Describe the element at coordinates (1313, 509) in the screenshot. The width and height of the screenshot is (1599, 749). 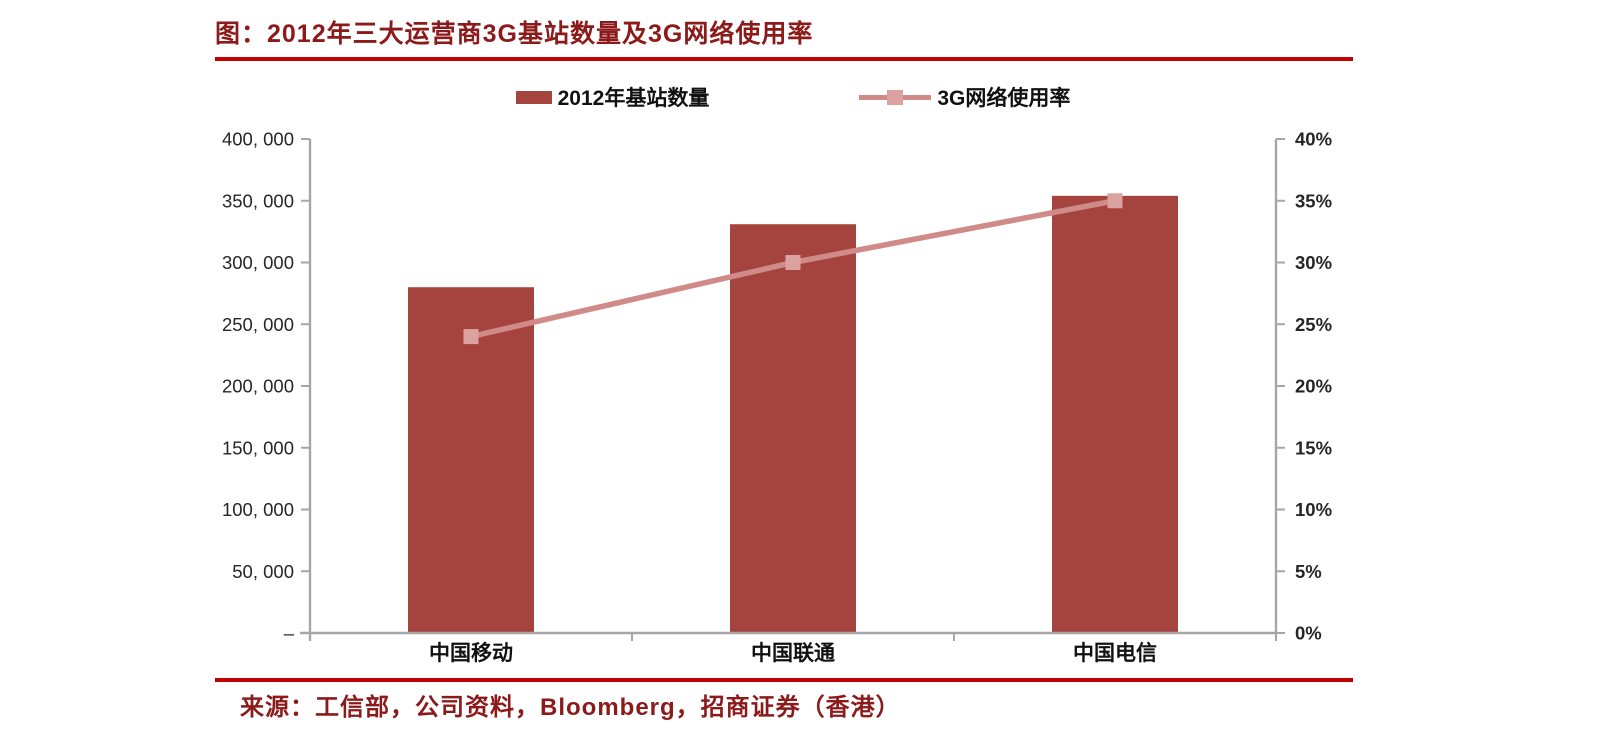
I see `right-axis-tick-label: 10%` at that location.